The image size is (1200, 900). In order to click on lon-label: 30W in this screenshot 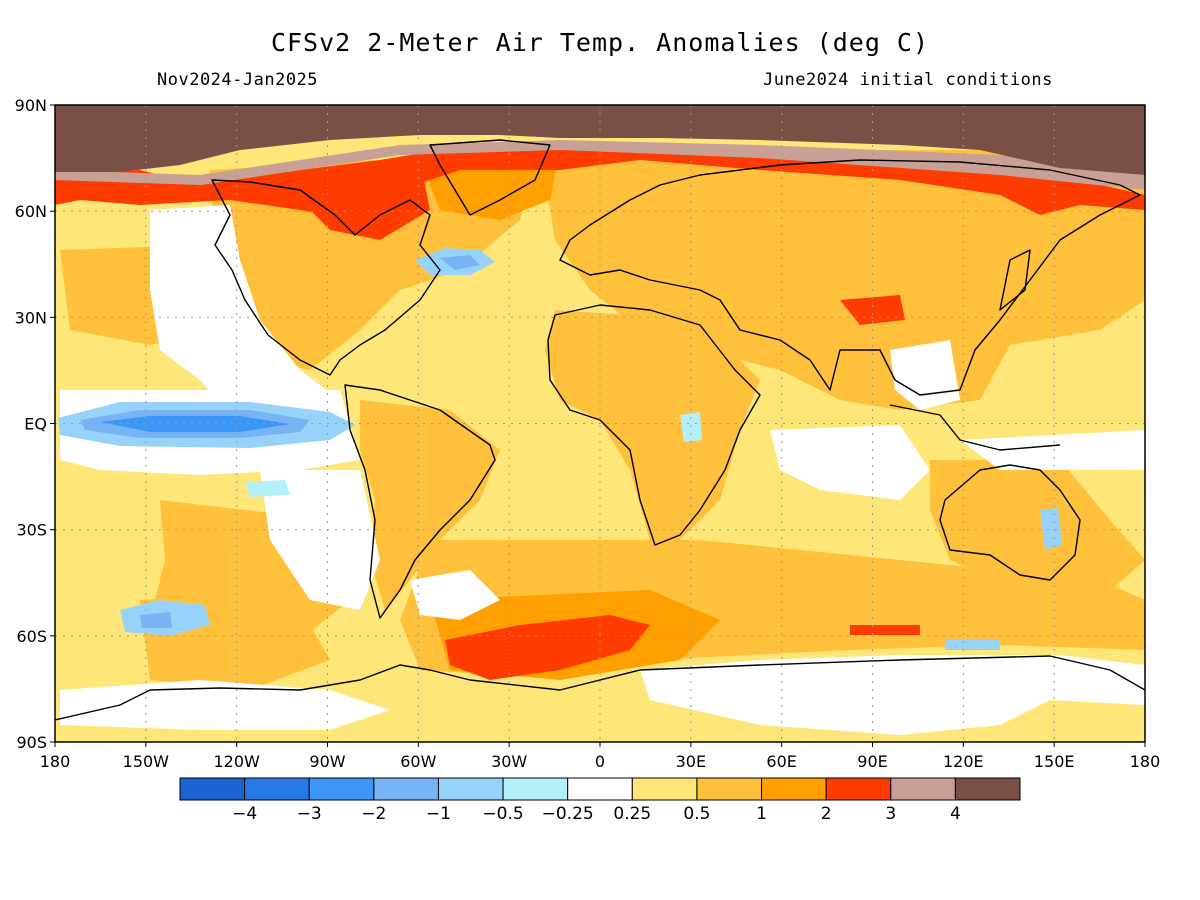, I will do `click(509, 761)`.